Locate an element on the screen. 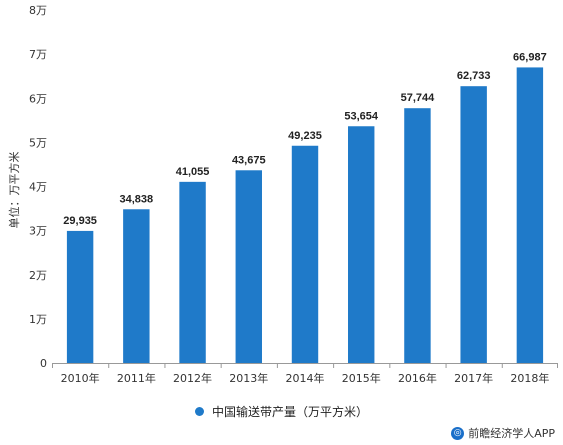 The width and height of the screenshot is (563, 445). y-tick-label: 0 is located at coordinates (43, 363).